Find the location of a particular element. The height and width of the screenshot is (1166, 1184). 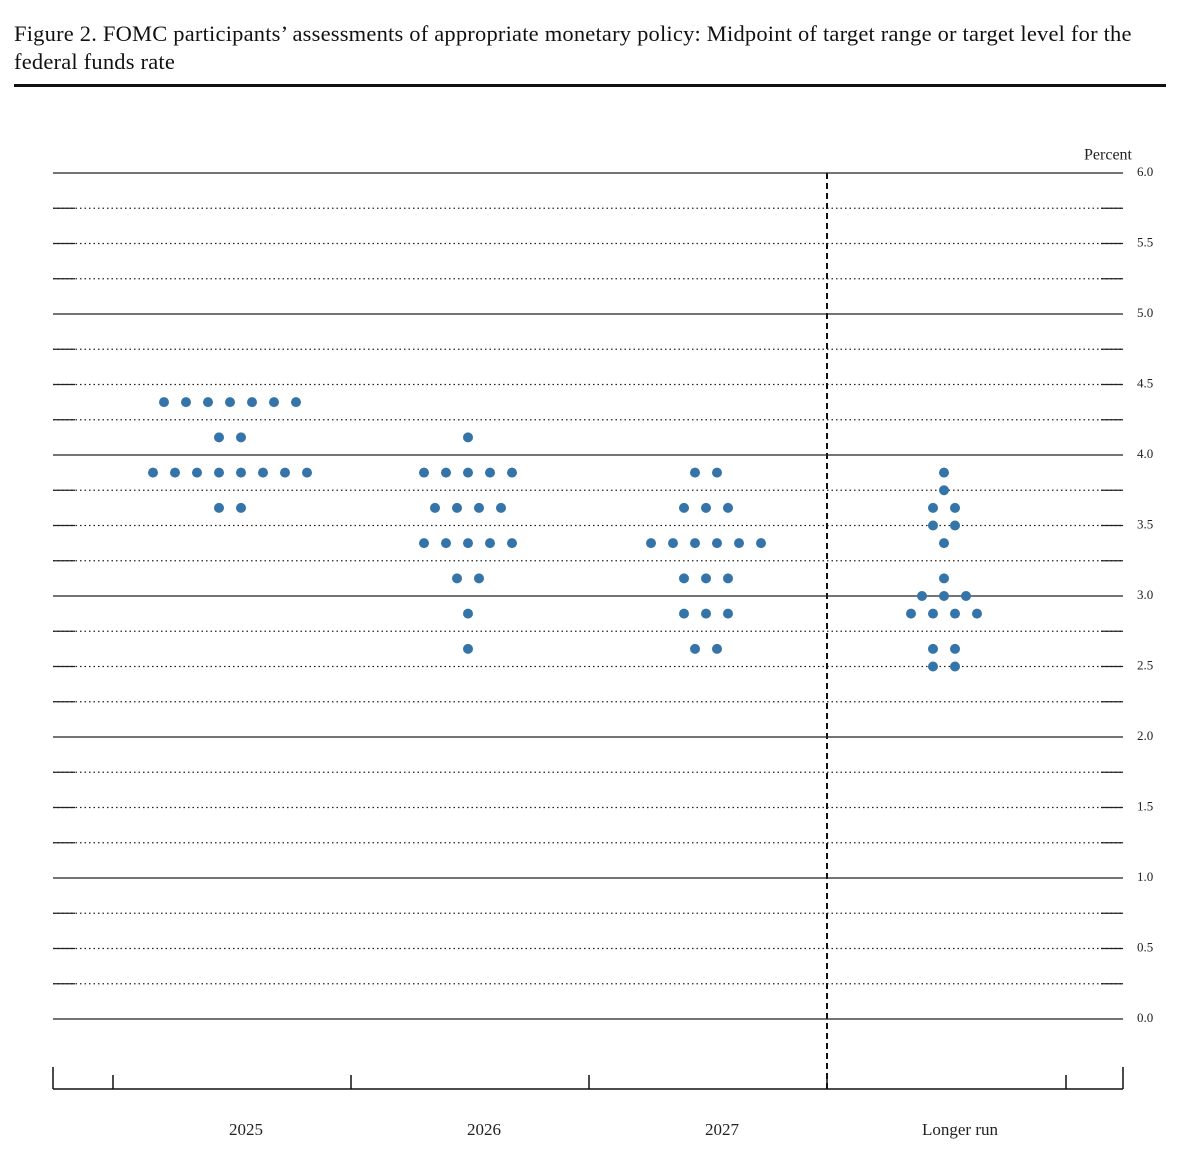

y-tick-label: 4.0 is located at coordinates (1145, 453).